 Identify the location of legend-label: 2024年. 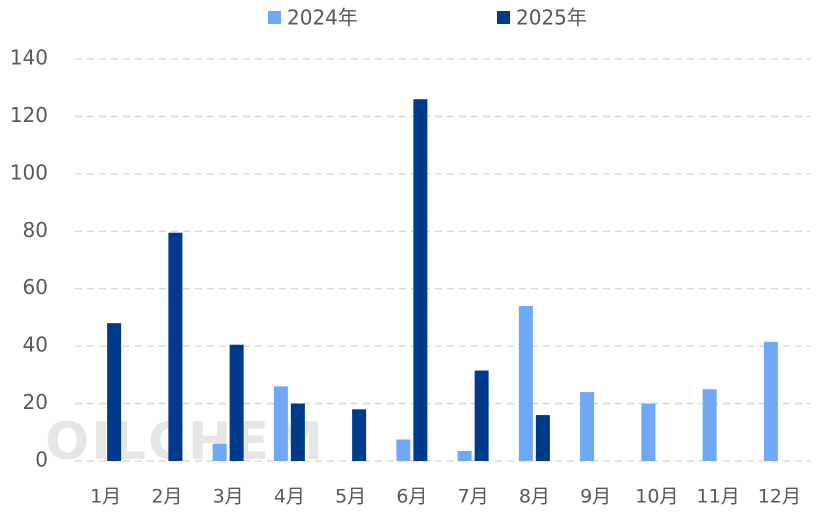
(322, 18).